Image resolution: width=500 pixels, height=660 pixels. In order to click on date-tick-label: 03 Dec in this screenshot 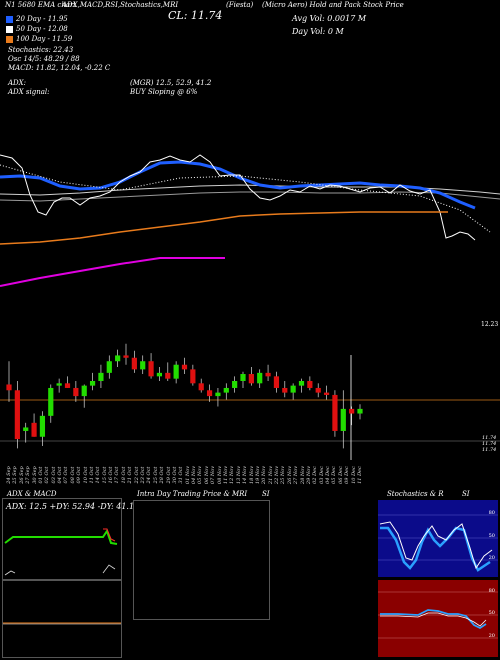, I will do `click(321, 475)`.